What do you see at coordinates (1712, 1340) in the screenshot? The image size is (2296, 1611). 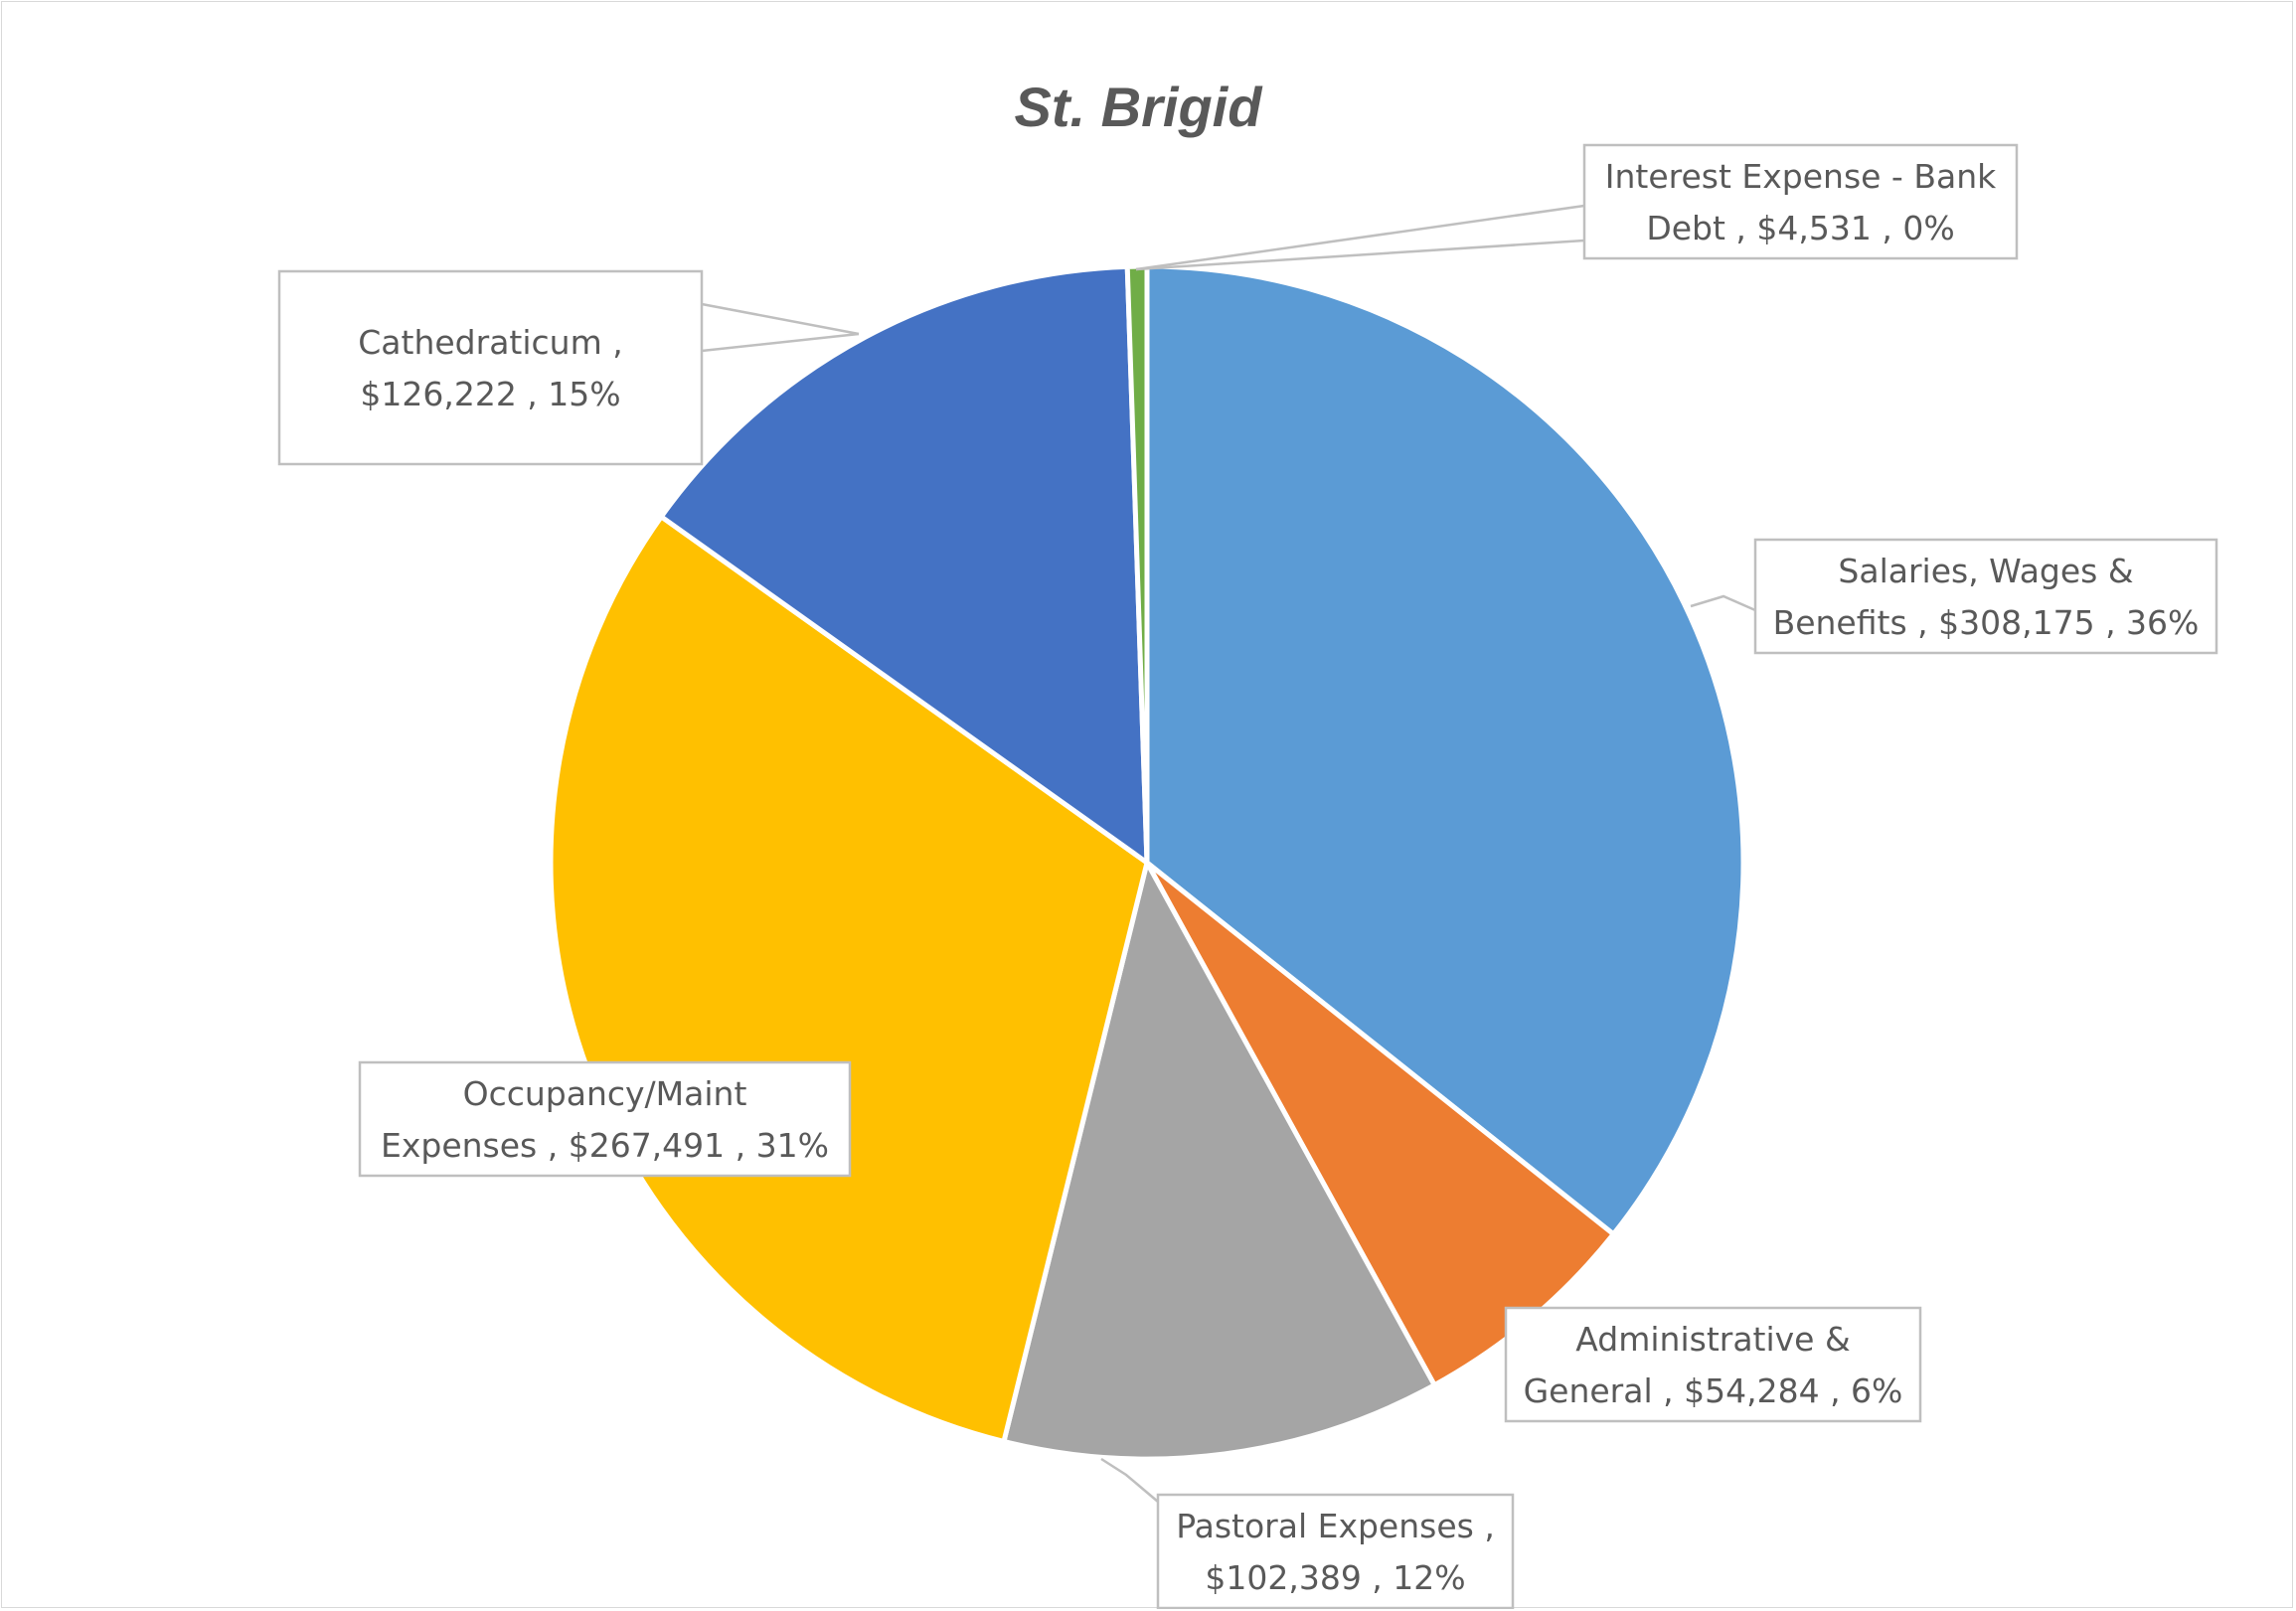 I see `data-label-1-line-0: Administrative &` at bounding box center [1712, 1340].